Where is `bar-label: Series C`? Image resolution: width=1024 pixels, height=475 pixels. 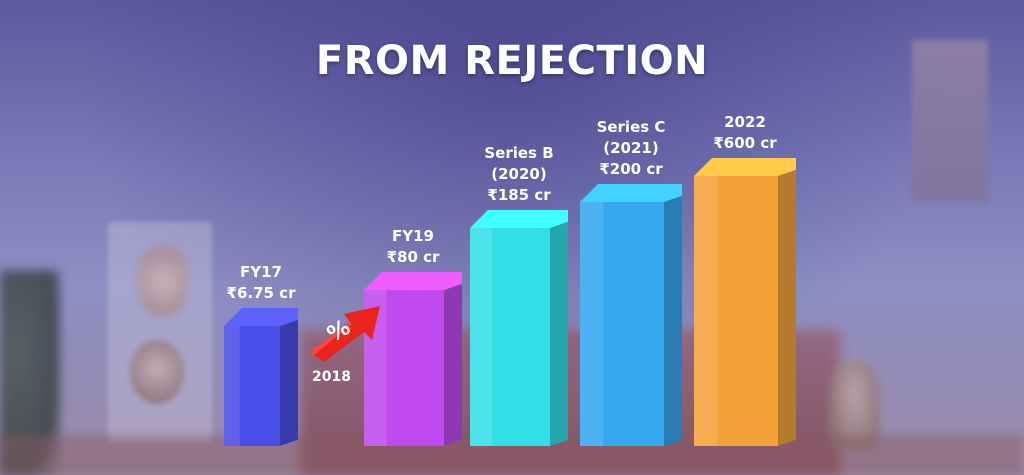
bar-label: Series C is located at coordinates (631, 127).